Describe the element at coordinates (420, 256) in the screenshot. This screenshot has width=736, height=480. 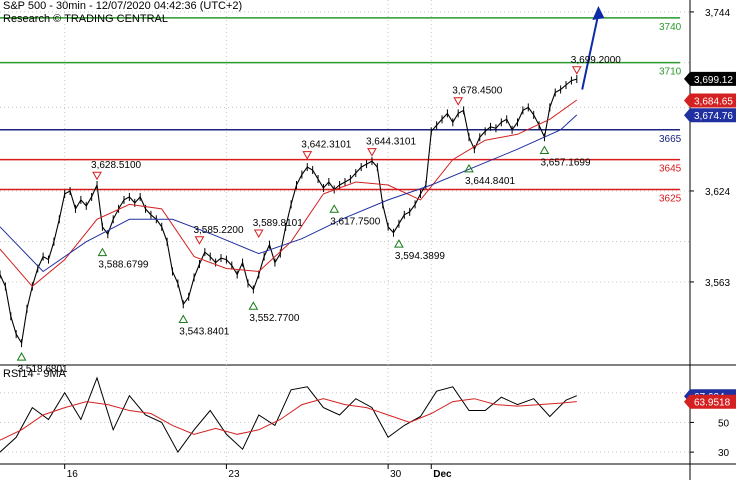
I see `swing-low-label: 3,594.3899` at that location.